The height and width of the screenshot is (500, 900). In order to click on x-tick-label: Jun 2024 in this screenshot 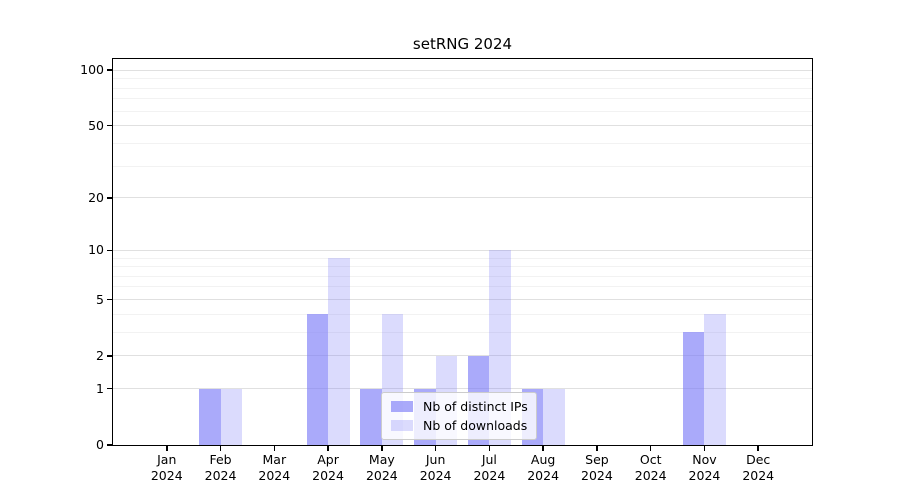, I will do `click(435, 467)`.